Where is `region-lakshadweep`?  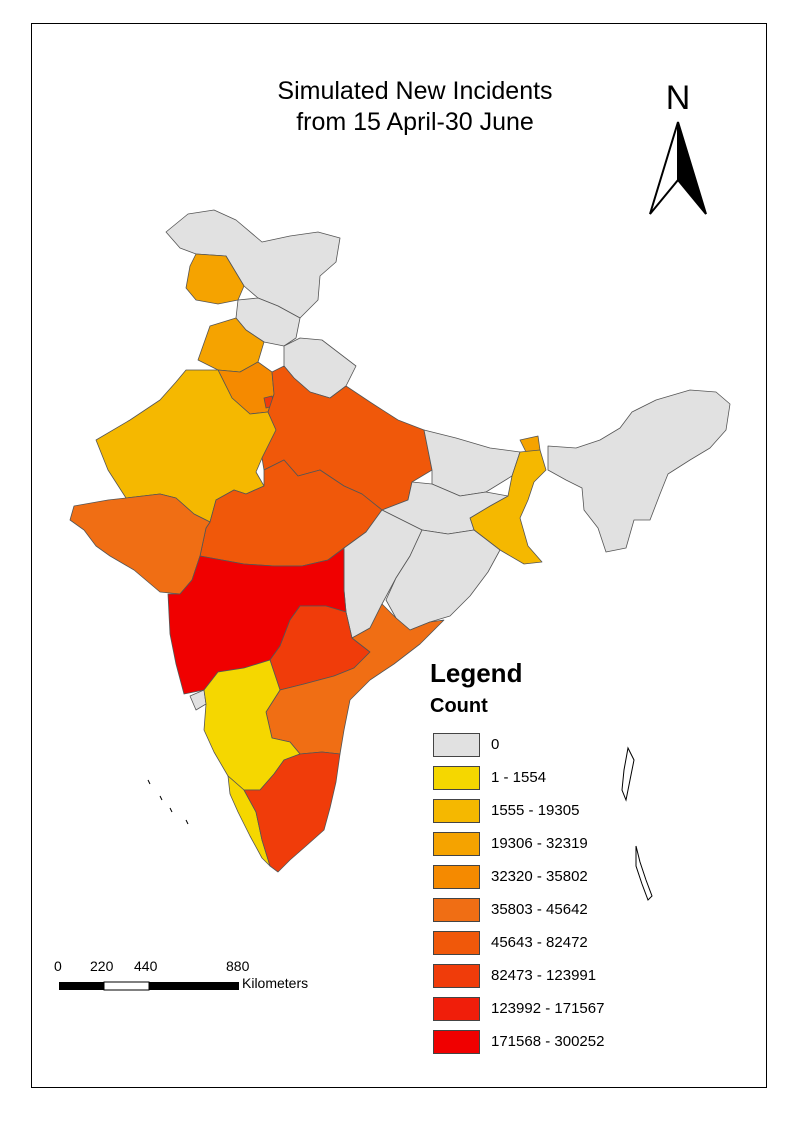
region-lakshadweep is located at coordinates (168, 802).